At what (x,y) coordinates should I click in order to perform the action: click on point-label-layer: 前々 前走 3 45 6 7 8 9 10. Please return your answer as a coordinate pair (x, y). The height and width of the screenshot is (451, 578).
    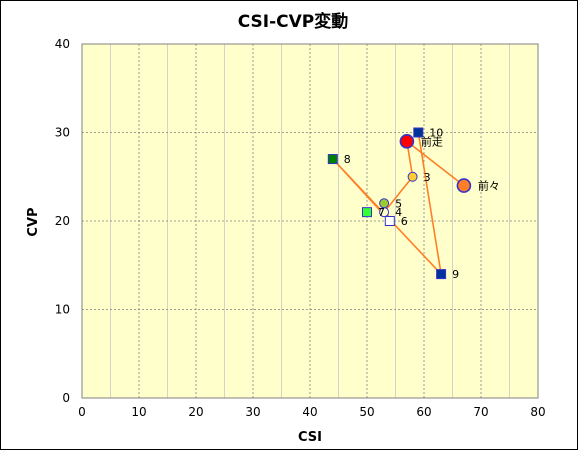
    Looking at the image, I should click on (422, 204).